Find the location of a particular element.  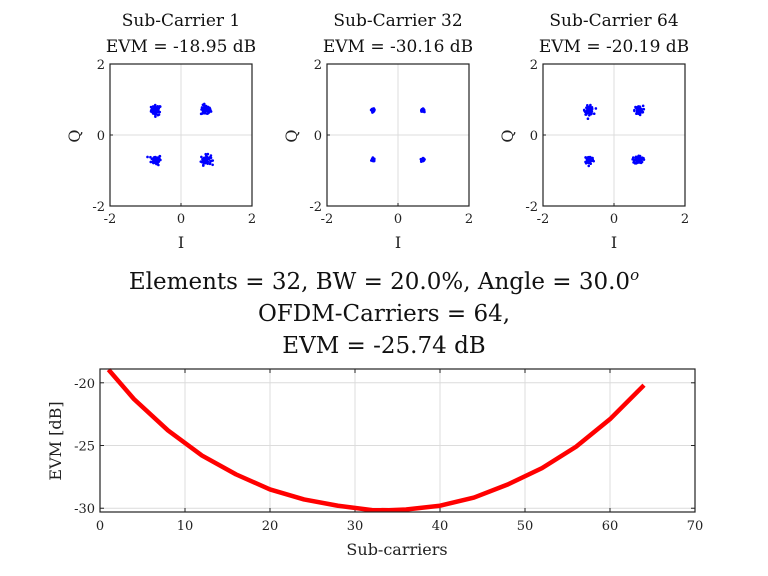

y-tick-label: -25 is located at coordinates (84, 447).